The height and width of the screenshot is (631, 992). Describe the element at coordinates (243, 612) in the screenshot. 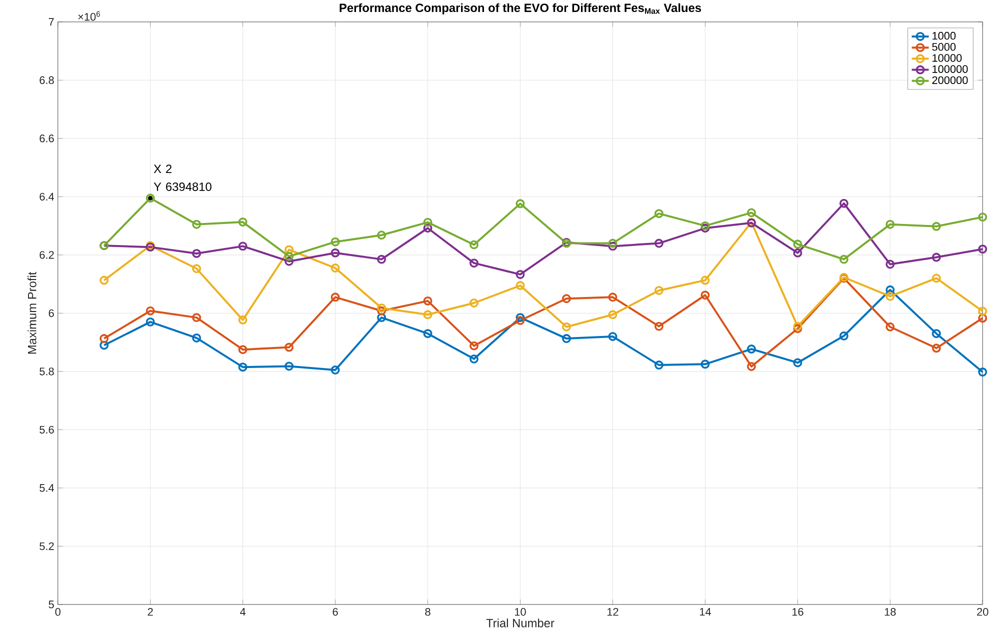

I see `x-tick-label: 4` at that location.